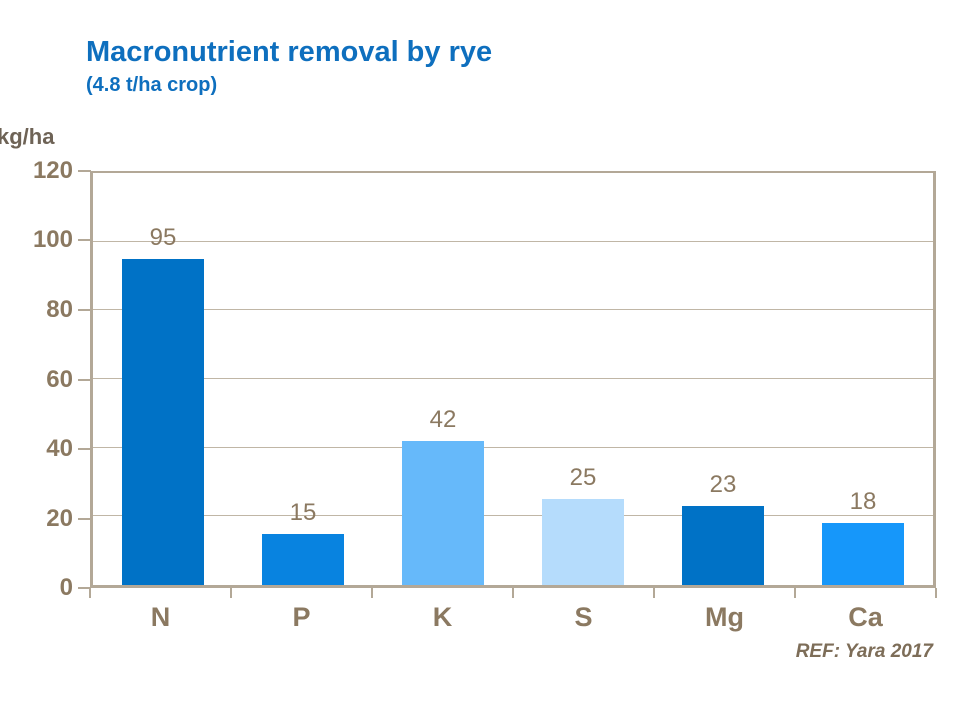  Describe the element at coordinates (723, 545) in the screenshot. I see `bar-Mg` at that location.